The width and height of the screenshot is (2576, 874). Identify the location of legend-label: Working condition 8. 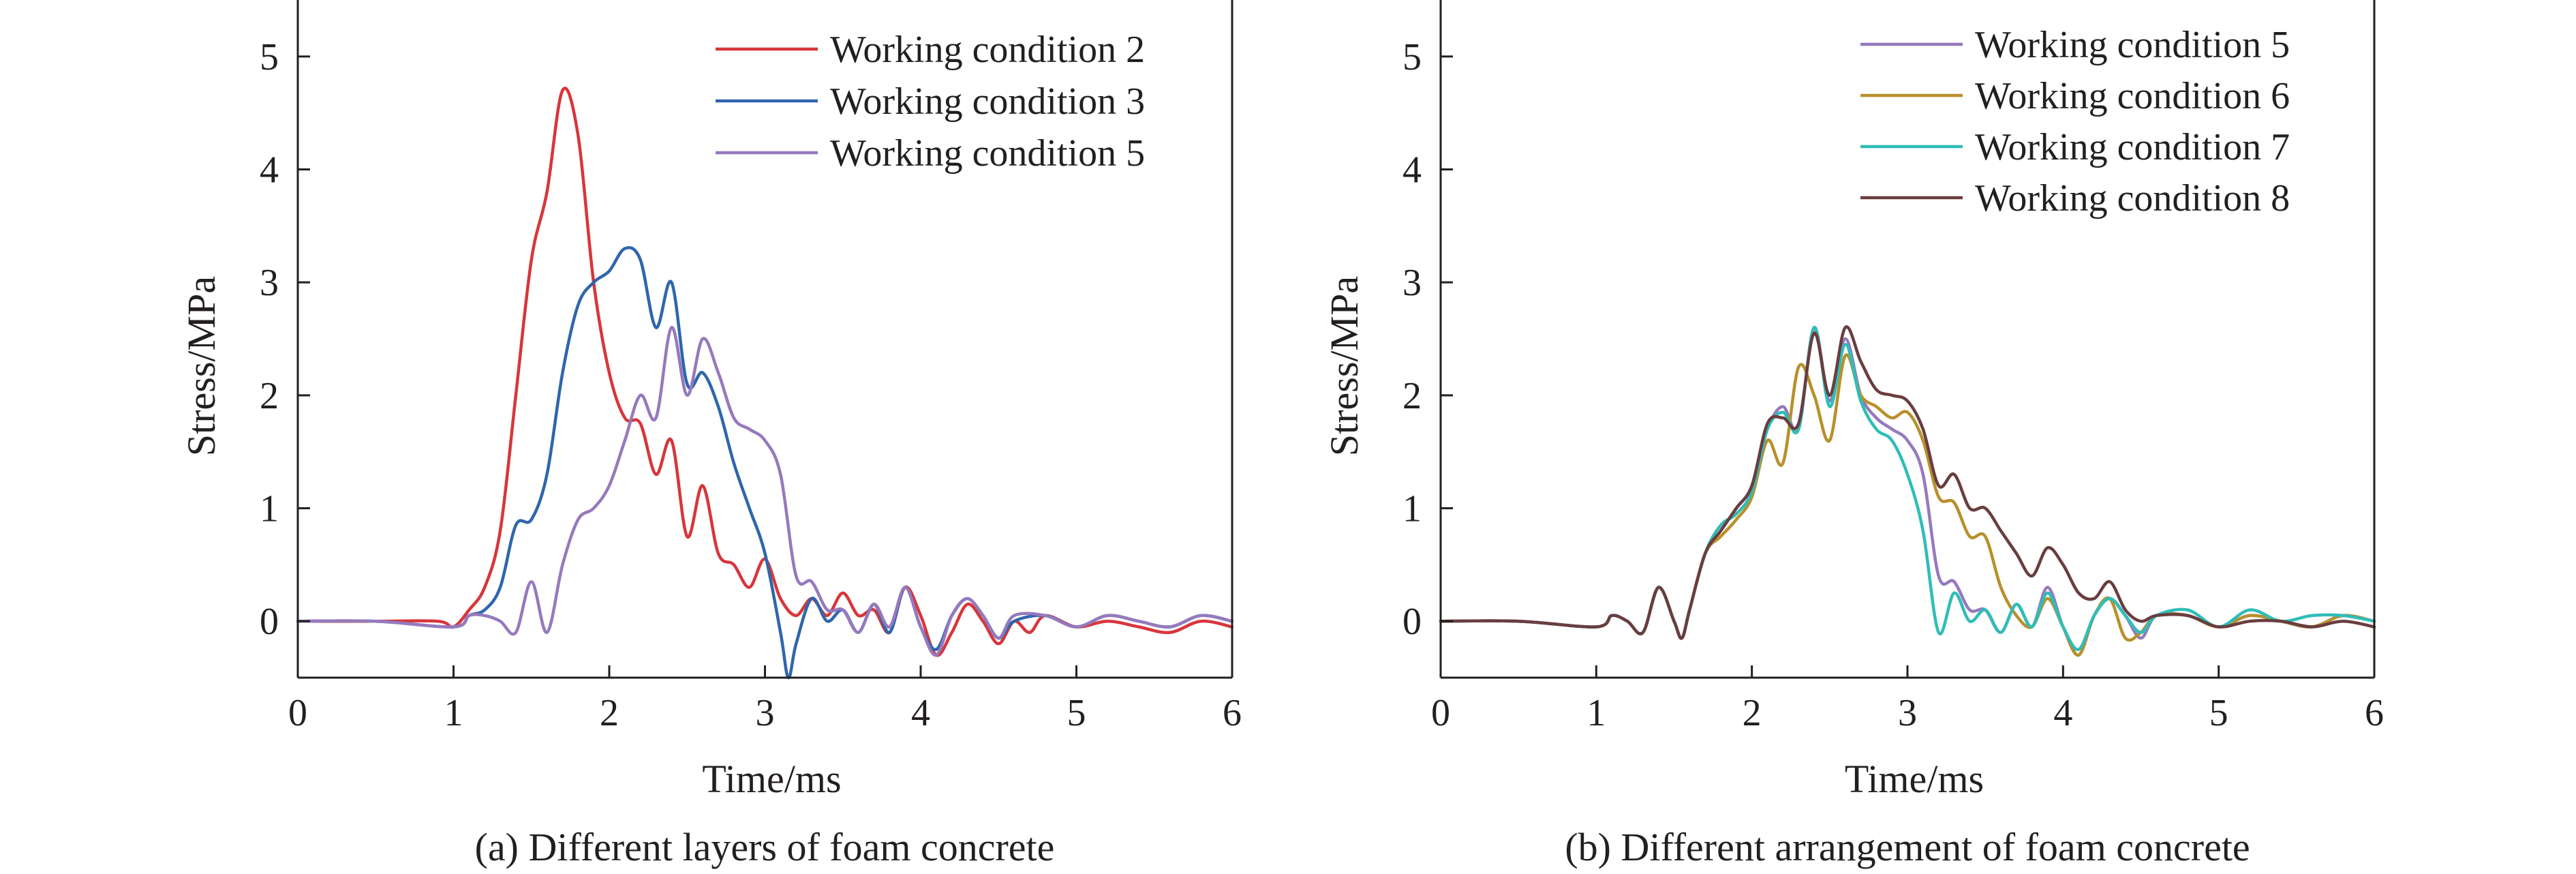
(2132, 198).